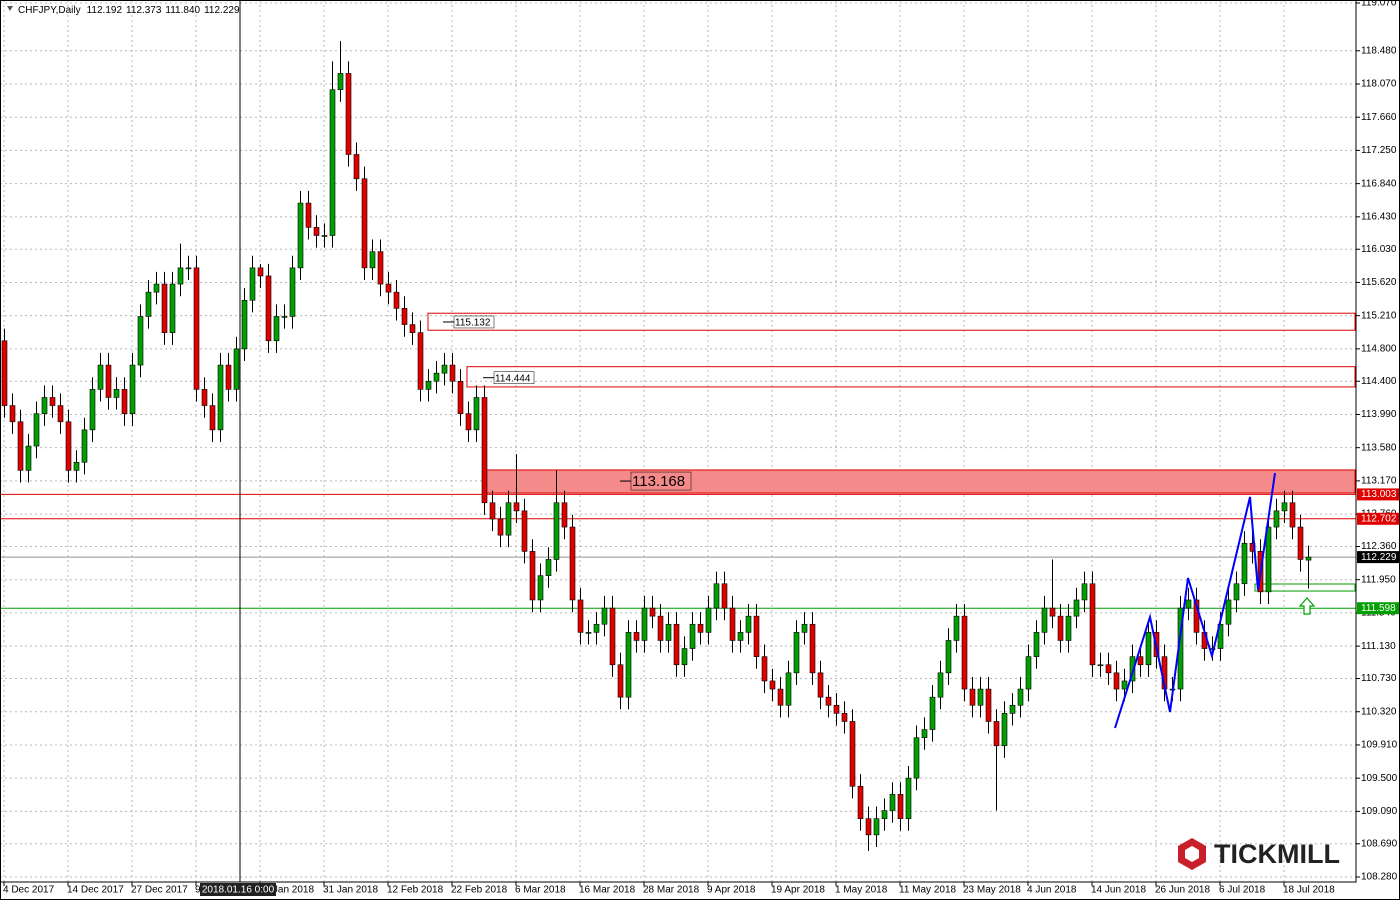 The image size is (1400, 900). What do you see at coordinates (1052, 890) in the screenshot?
I see `x-tick-label: 4 Jun 2018` at bounding box center [1052, 890].